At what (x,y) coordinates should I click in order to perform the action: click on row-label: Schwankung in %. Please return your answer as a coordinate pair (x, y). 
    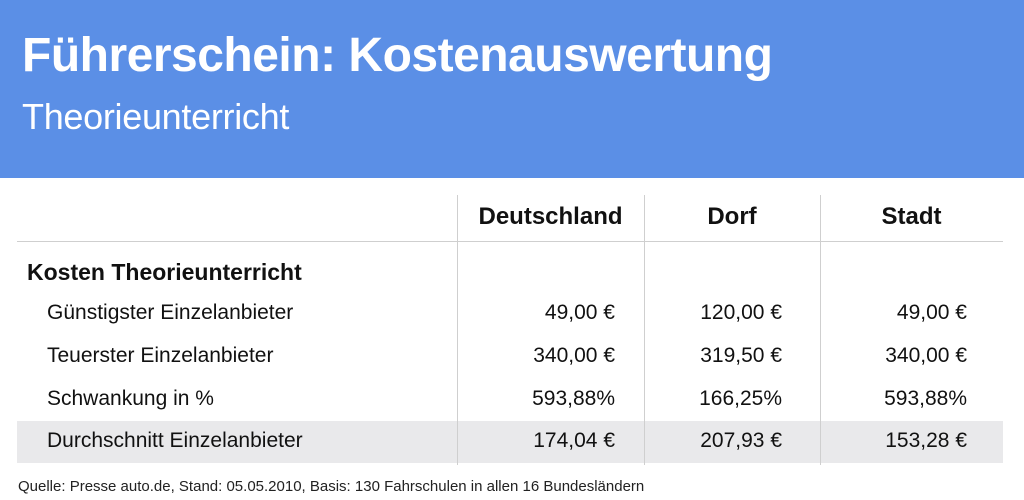
    Looking at the image, I should click on (130, 398).